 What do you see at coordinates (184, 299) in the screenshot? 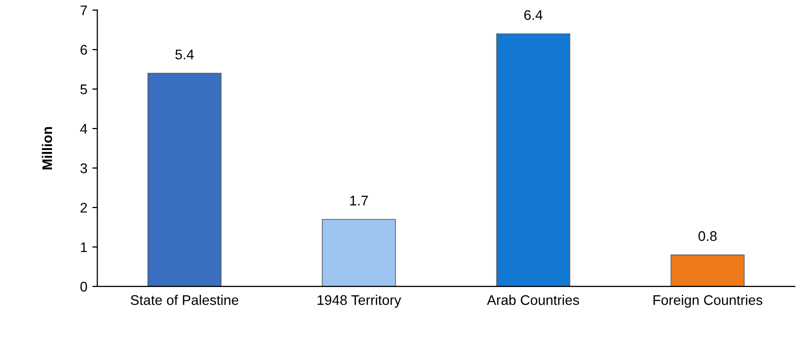
I see `x-tick-label: State of Palestine` at bounding box center [184, 299].